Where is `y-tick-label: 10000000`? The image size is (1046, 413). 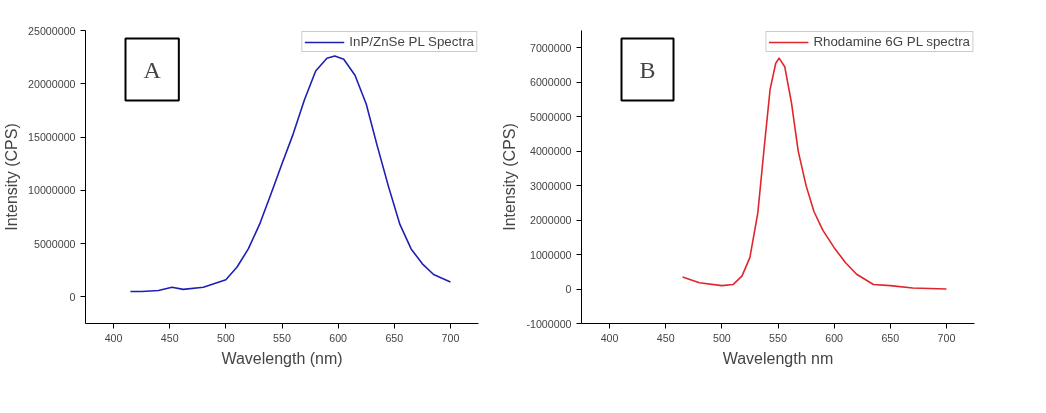 y-tick-label: 10000000 is located at coordinates (52, 190).